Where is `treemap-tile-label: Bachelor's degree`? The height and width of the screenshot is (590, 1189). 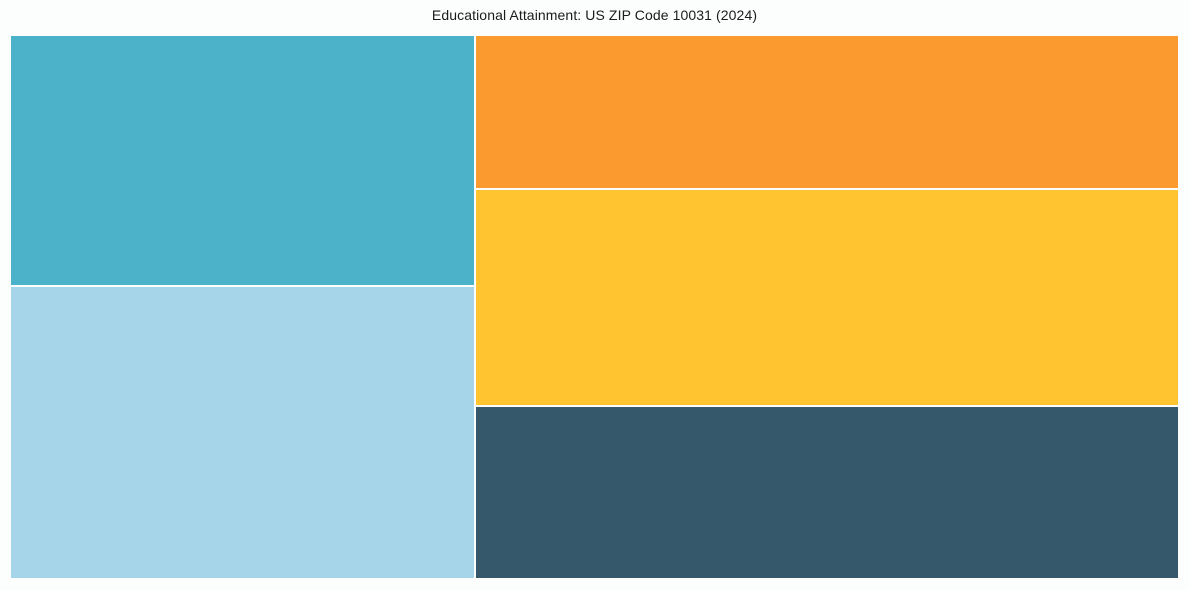 treemap-tile-label: Bachelor's degree is located at coordinates (242, 43).